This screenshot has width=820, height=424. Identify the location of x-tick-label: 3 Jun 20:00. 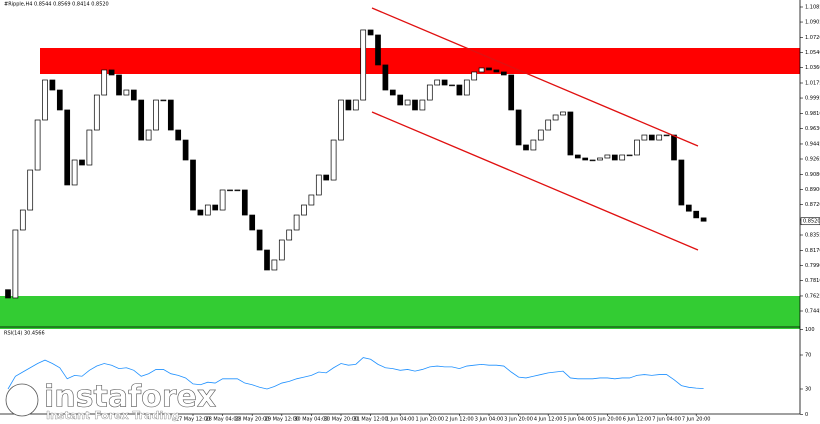
(518, 420).